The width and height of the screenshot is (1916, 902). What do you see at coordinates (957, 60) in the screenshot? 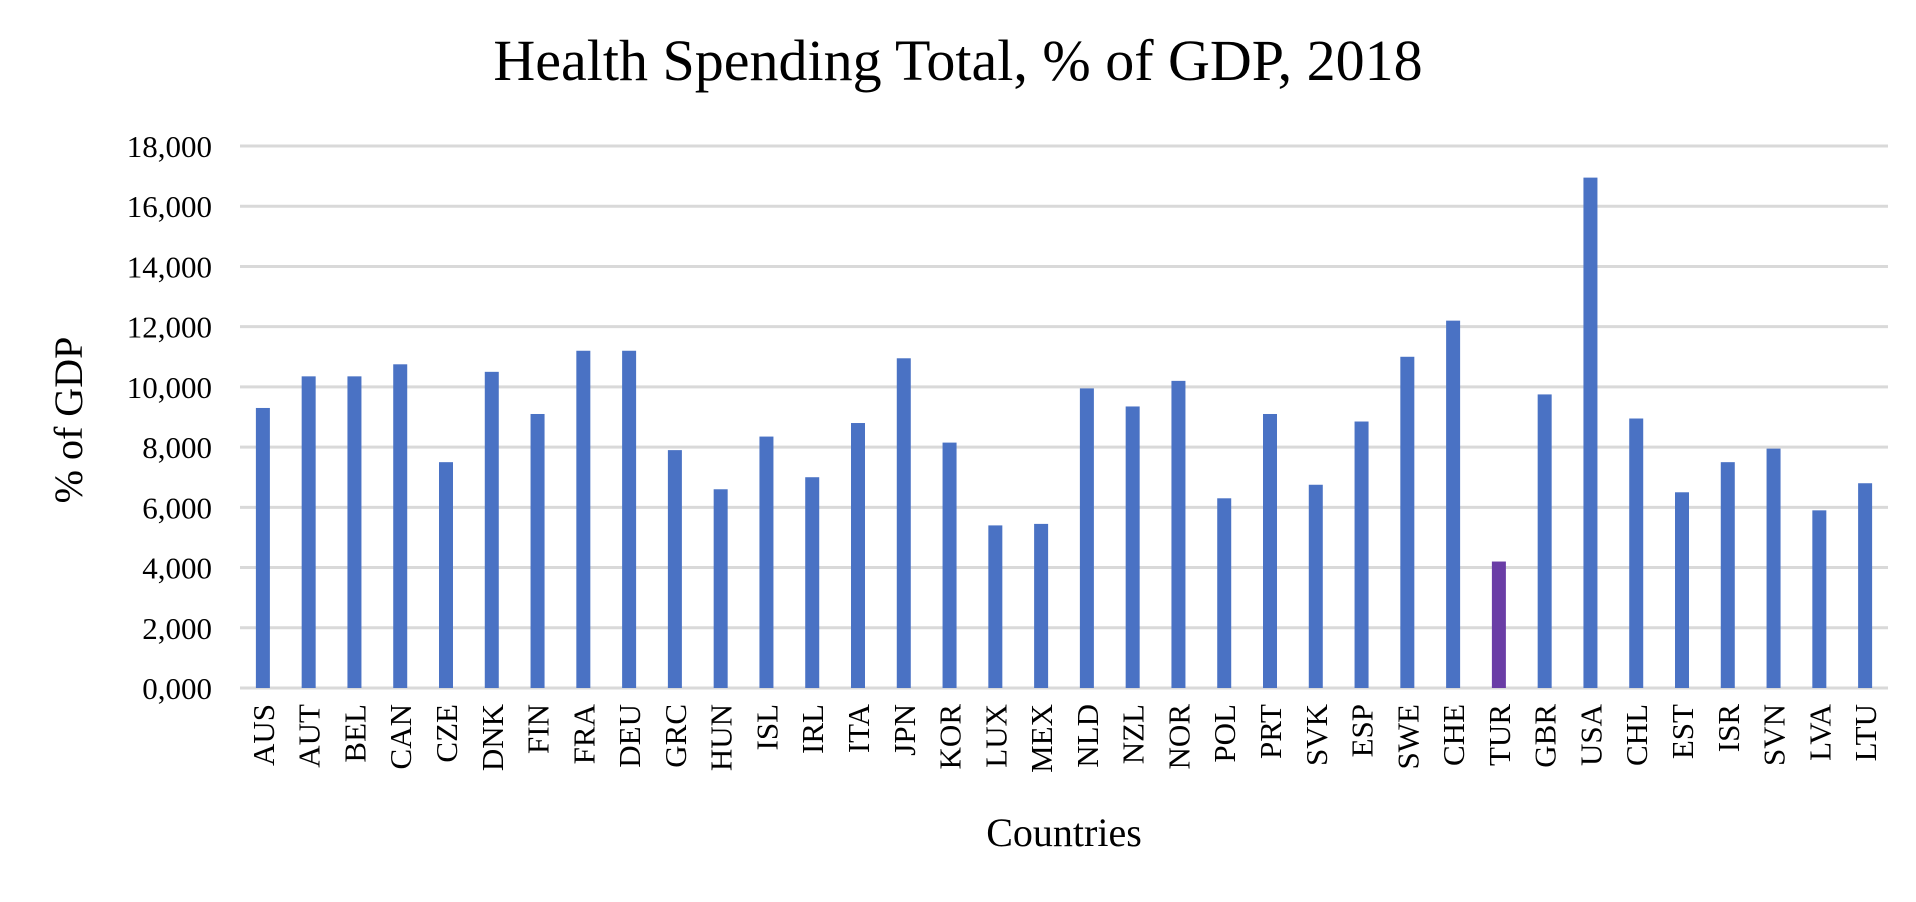
I see `chart-title: Health Spending Total, % of GDP, 2018` at bounding box center [957, 60].